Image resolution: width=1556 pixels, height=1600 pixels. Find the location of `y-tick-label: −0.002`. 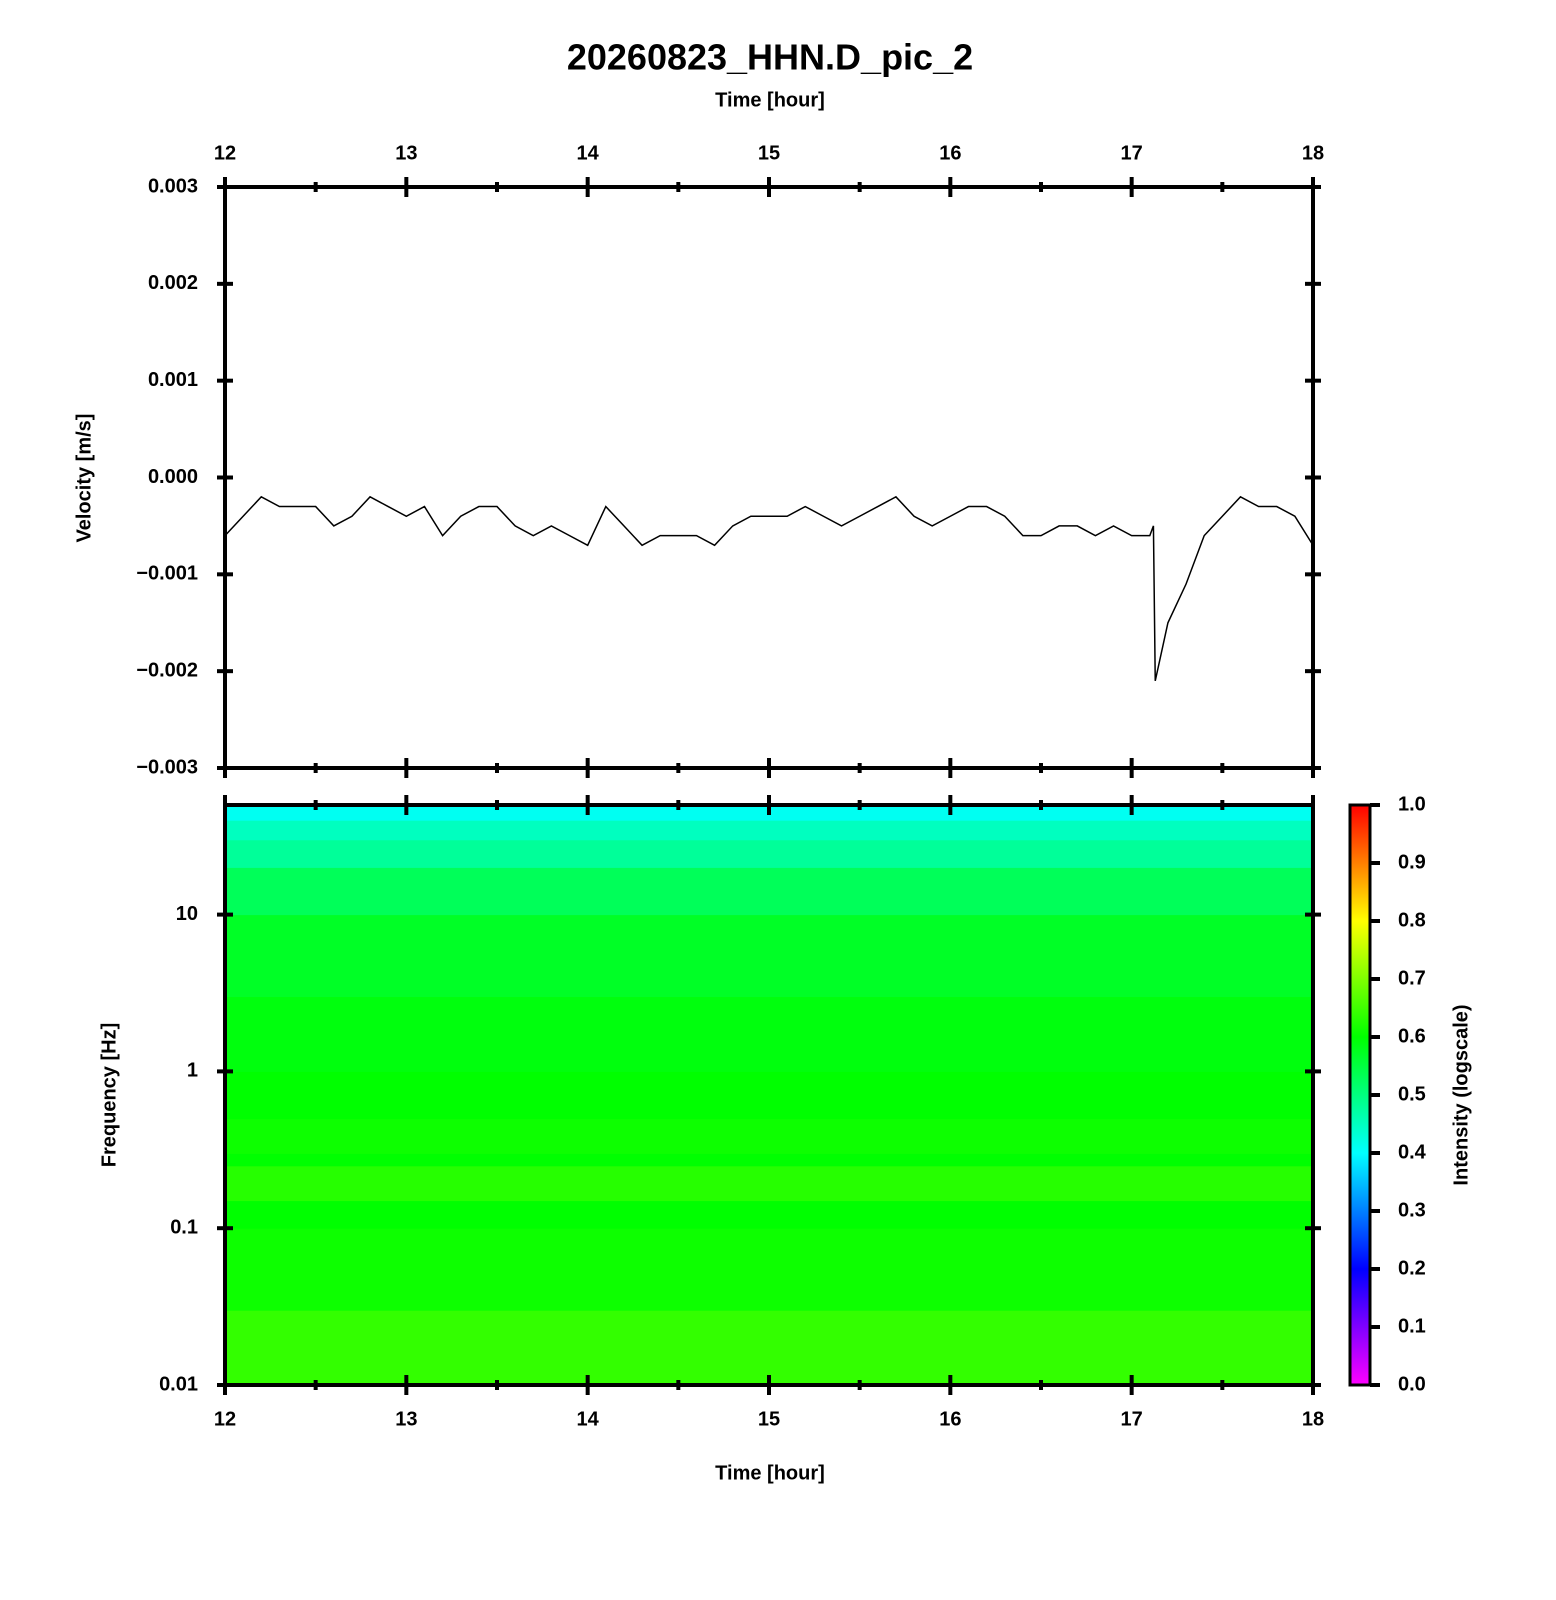

y-tick-label: −0.002 is located at coordinates (167, 670).